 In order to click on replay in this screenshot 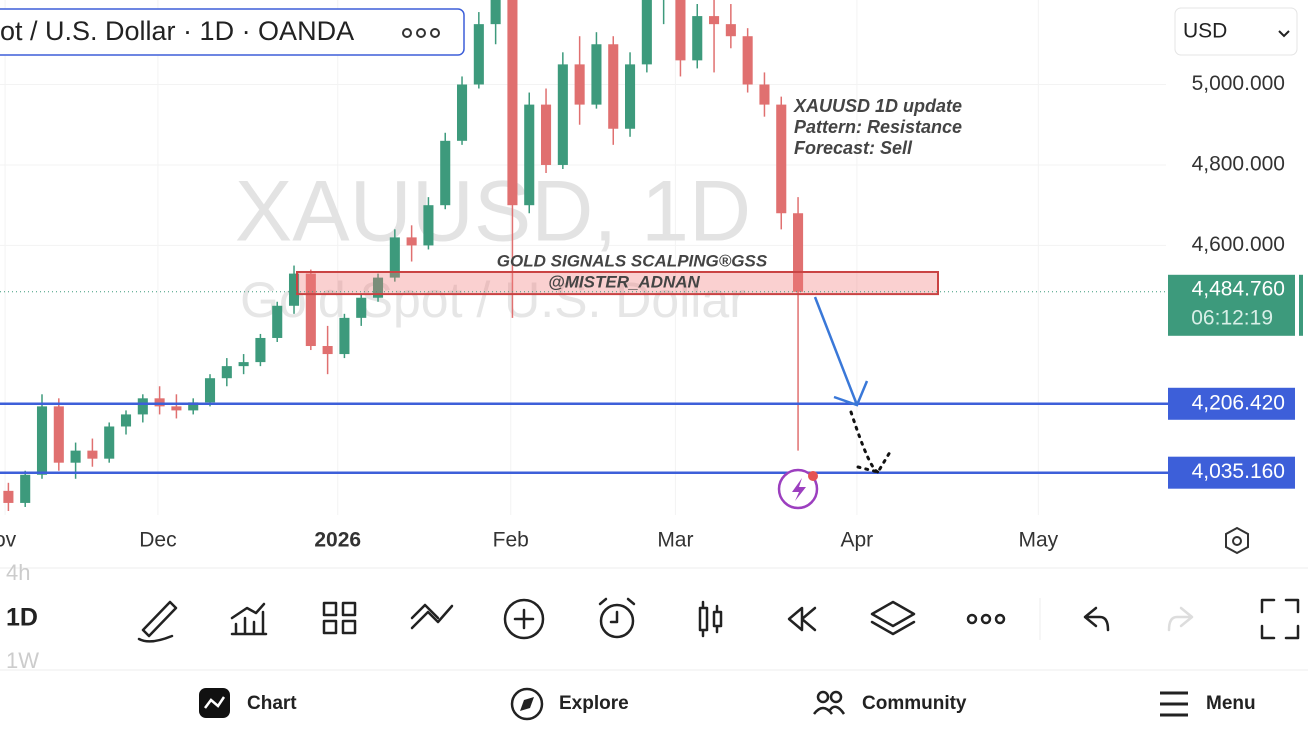, I will do `click(802, 619)`.